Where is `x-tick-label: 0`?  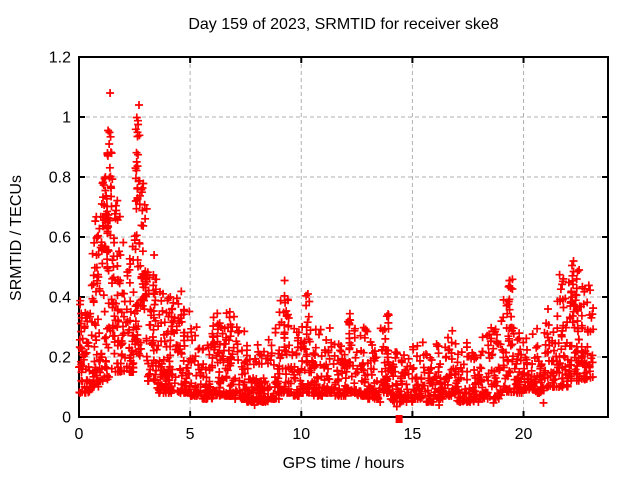
x-tick-label: 0 is located at coordinates (79, 434).